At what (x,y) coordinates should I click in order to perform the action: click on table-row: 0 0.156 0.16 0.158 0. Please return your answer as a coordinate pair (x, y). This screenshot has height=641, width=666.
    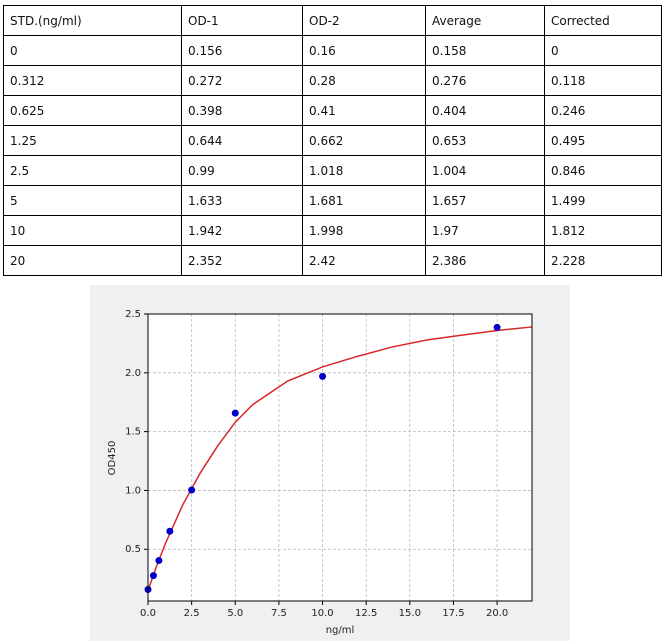
    Looking at the image, I should click on (332, 50).